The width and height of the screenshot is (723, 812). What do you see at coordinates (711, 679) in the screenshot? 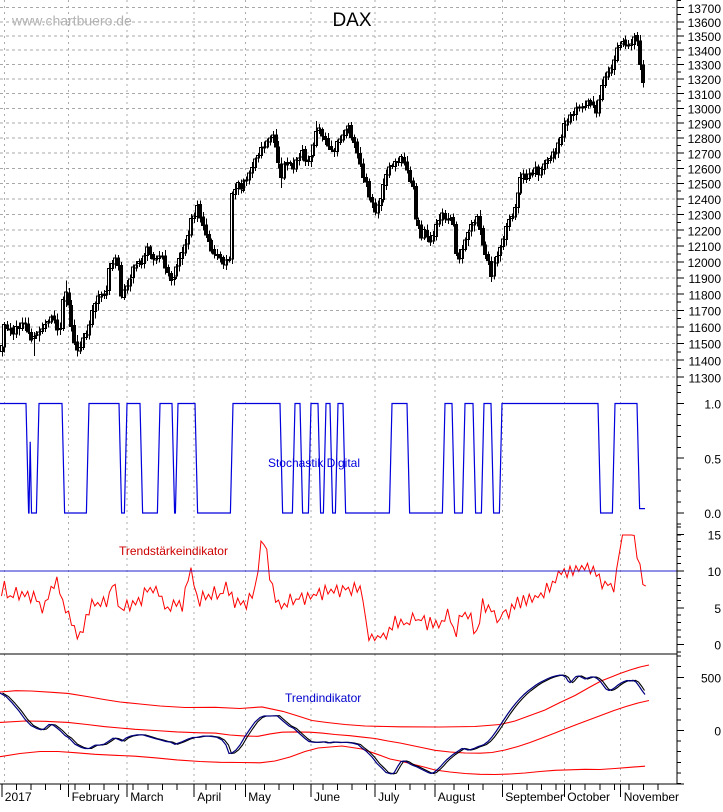
I see `svg-text: 500` at bounding box center [711, 679].